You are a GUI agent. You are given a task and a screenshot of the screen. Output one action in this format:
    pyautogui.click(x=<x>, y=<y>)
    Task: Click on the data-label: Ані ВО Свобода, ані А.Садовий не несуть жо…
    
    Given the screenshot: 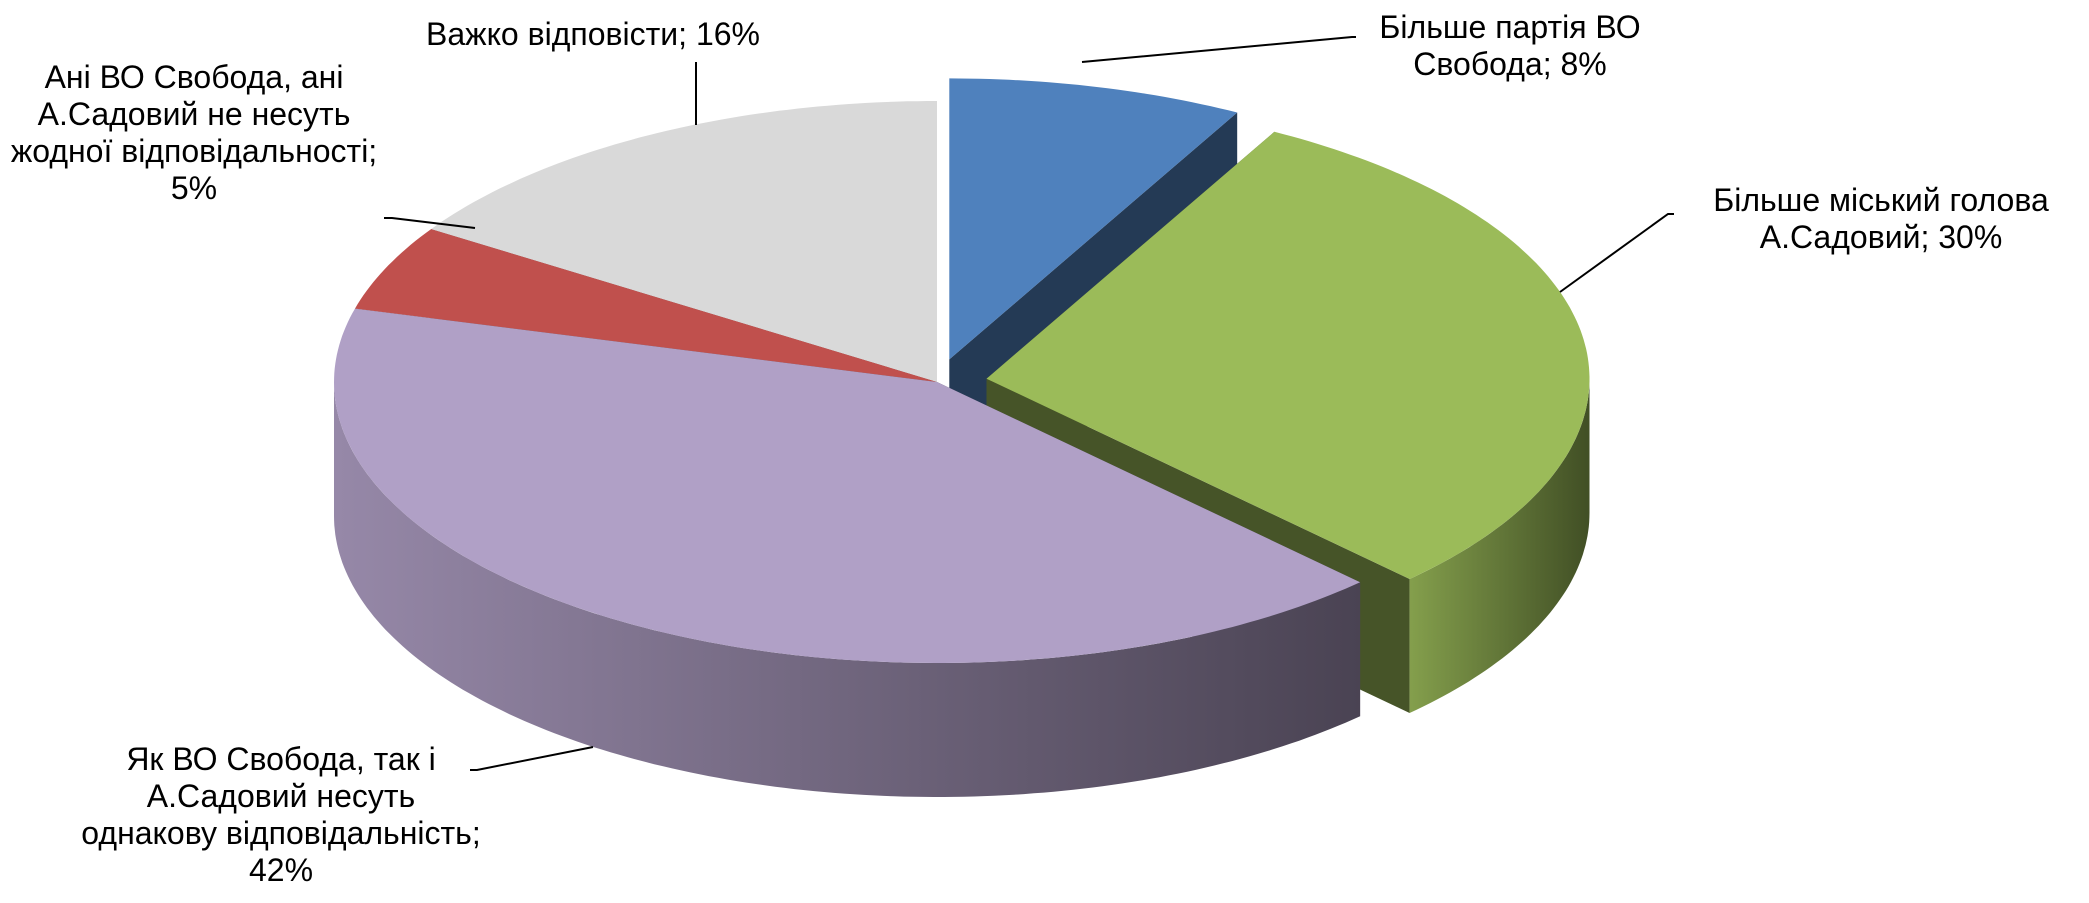 What is the action you would take?
    pyautogui.click(x=194, y=132)
    